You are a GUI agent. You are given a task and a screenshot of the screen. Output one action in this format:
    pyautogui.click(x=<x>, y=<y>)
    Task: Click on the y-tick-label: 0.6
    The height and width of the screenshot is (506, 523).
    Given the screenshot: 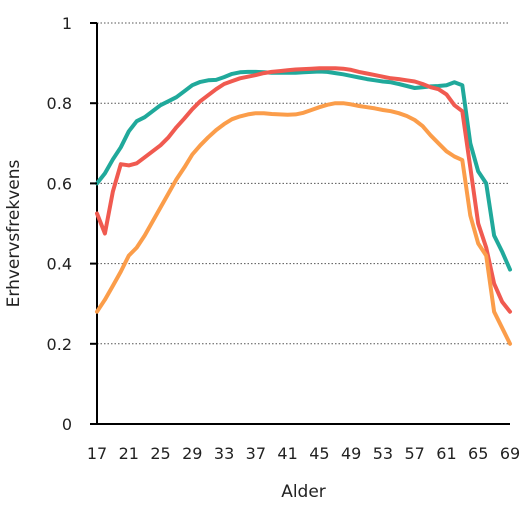 What is the action you would take?
    pyautogui.click(x=59, y=183)
    